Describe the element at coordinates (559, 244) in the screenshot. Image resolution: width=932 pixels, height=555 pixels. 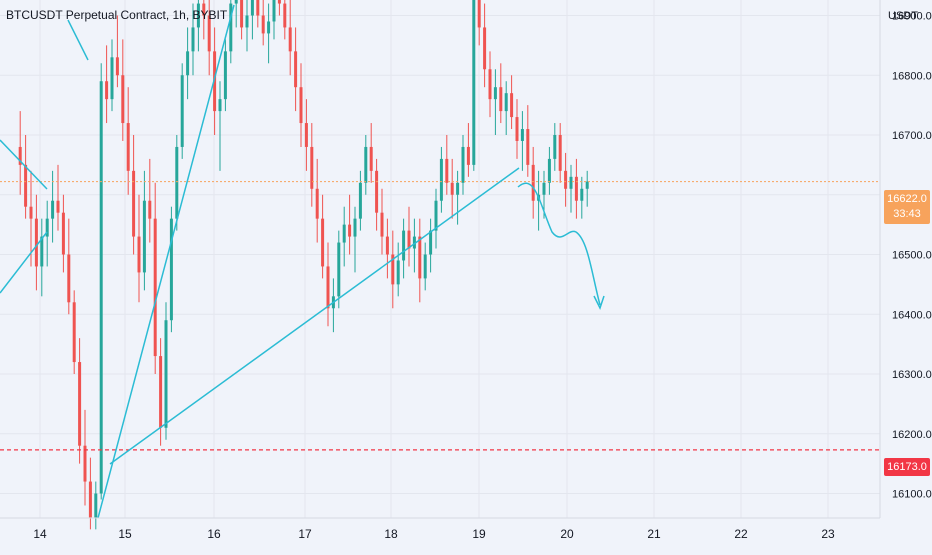
I see `projection-arrow-path` at that location.